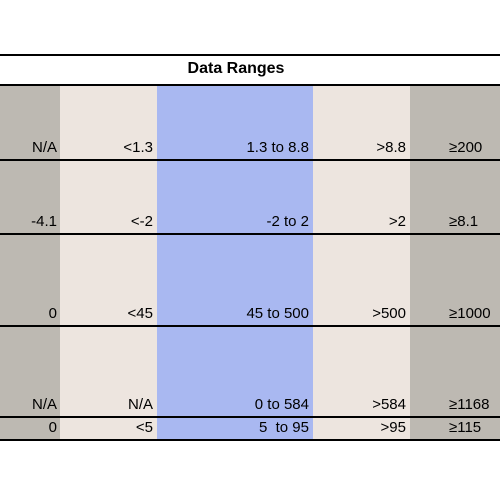  What do you see at coordinates (391, 147) in the screenshot?
I see `table-cell: >8.8` at bounding box center [391, 147].